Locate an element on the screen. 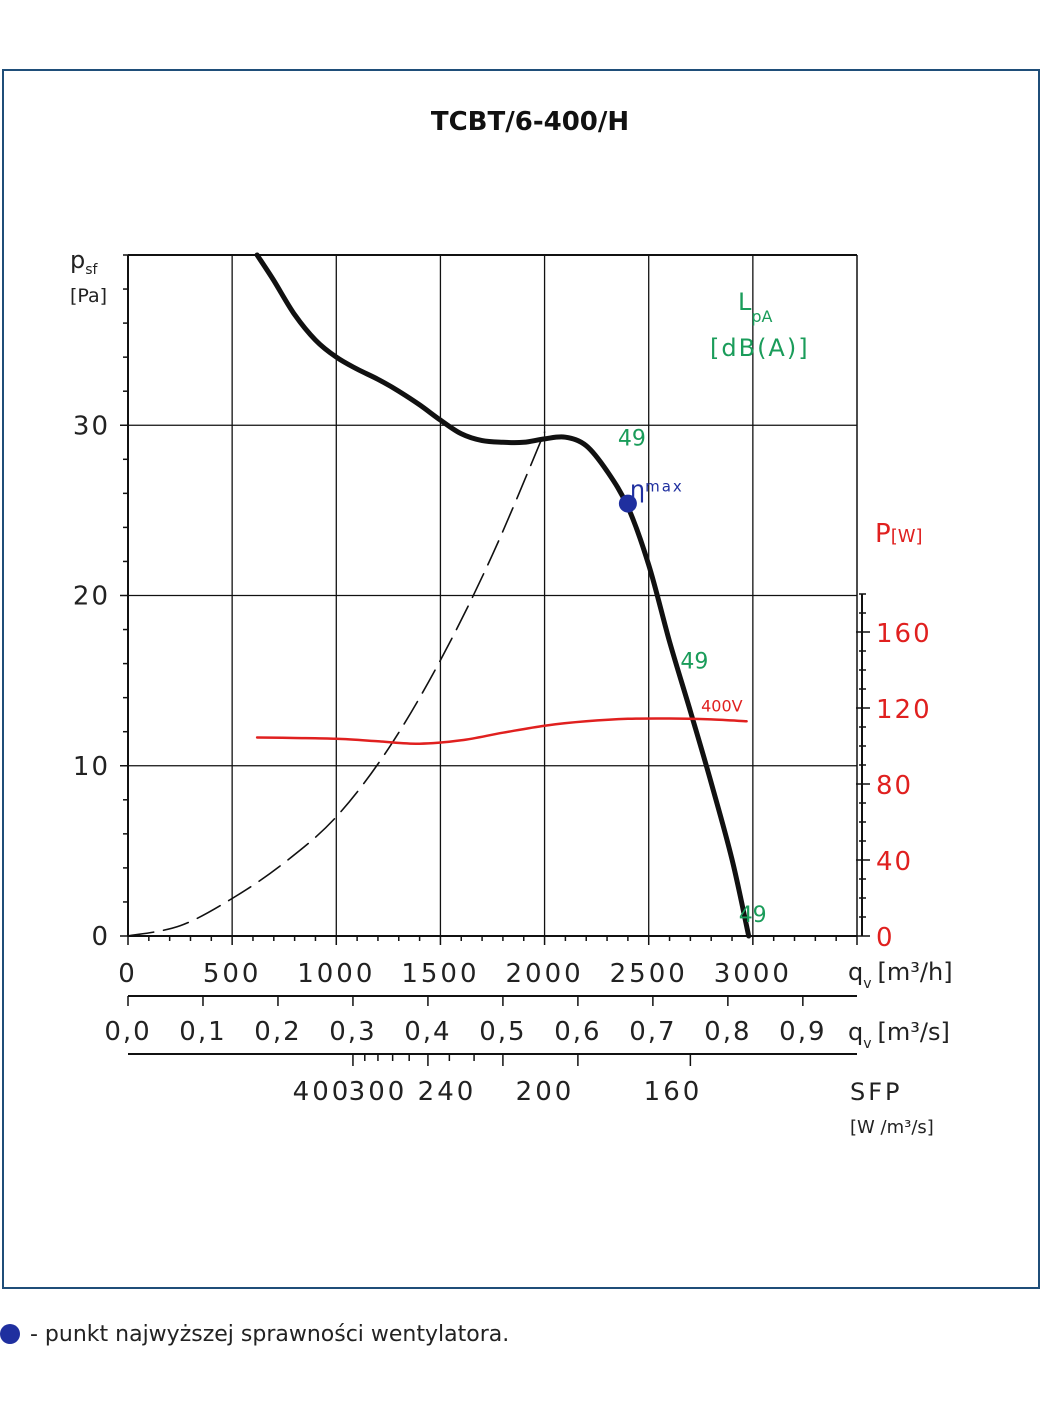 Image resolution: width=1045 pixels, height=1415 pixels. series-label-400v: 400V is located at coordinates (722, 706).